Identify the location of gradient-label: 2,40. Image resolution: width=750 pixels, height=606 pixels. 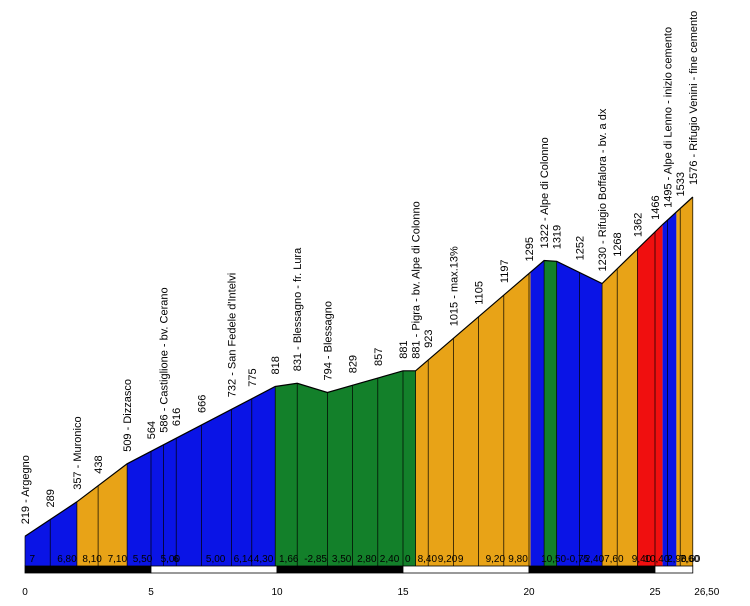
(390, 559).